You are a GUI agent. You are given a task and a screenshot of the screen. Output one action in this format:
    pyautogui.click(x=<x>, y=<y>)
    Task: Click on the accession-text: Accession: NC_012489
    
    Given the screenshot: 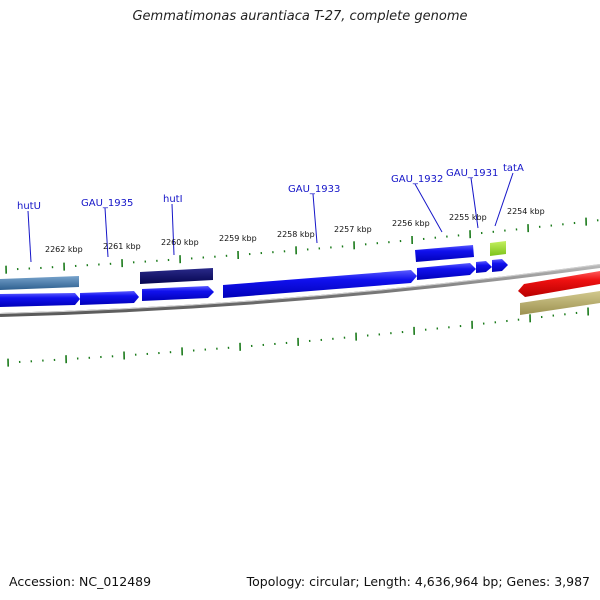 What is the action you would take?
    pyautogui.click(x=80, y=581)
    